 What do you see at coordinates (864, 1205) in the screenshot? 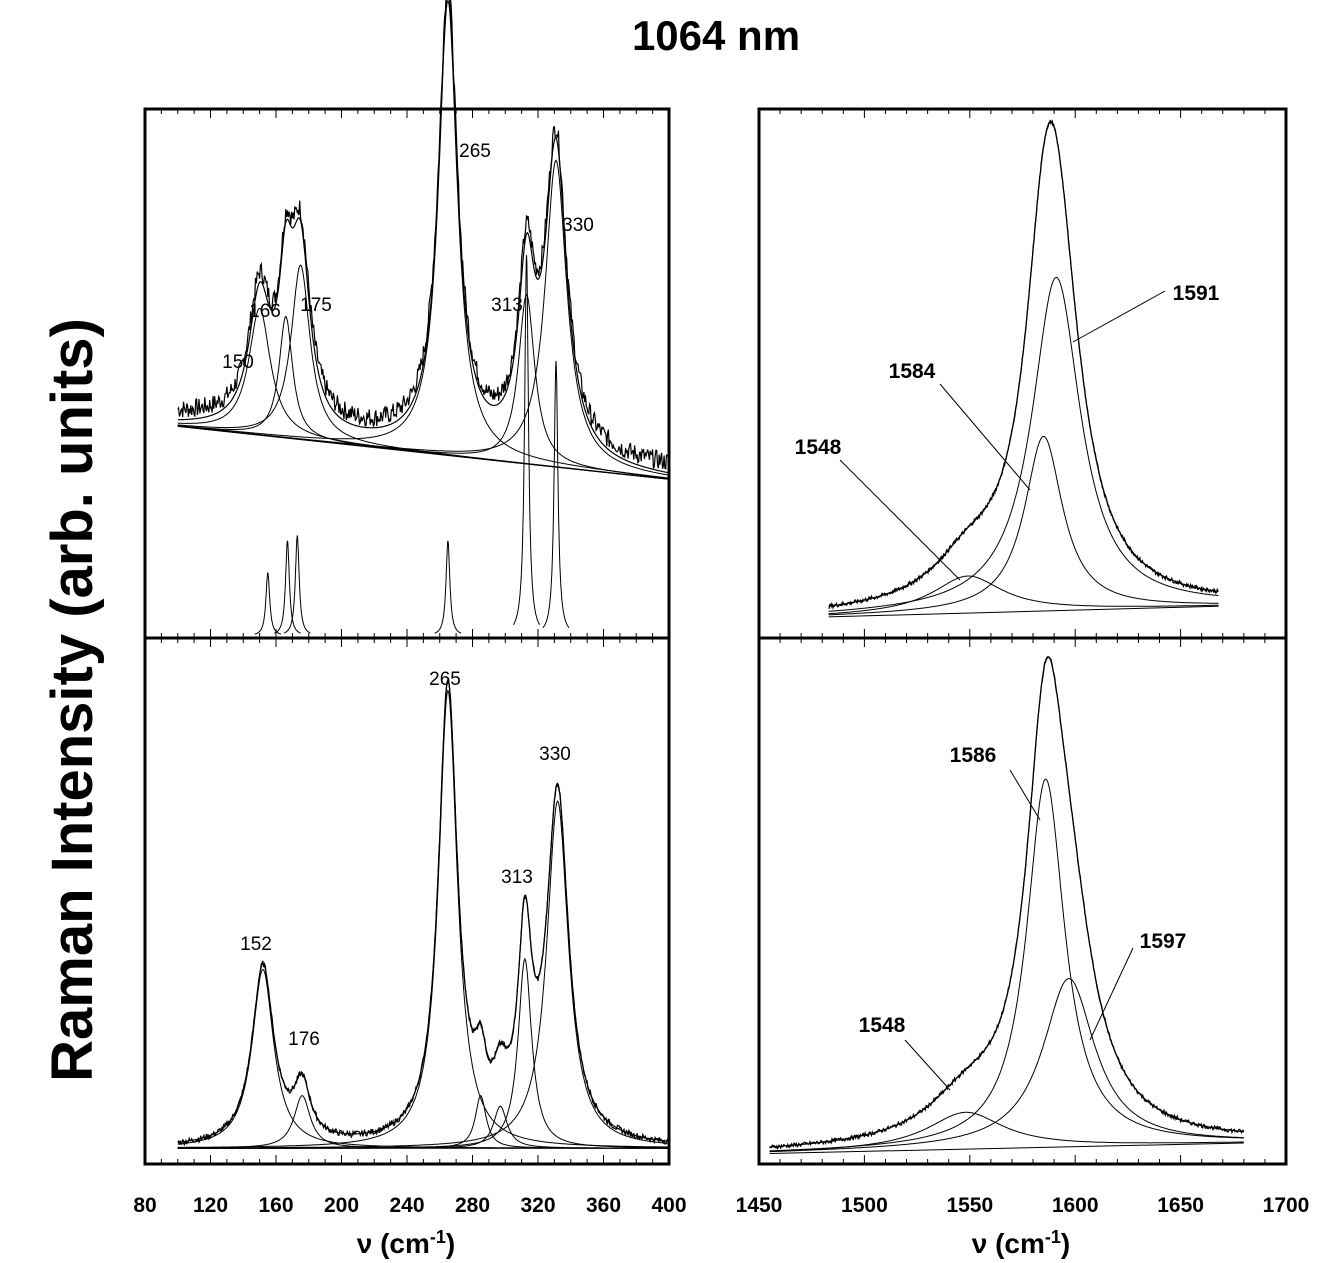
I see `x-tick-label: 1500` at bounding box center [864, 1205].